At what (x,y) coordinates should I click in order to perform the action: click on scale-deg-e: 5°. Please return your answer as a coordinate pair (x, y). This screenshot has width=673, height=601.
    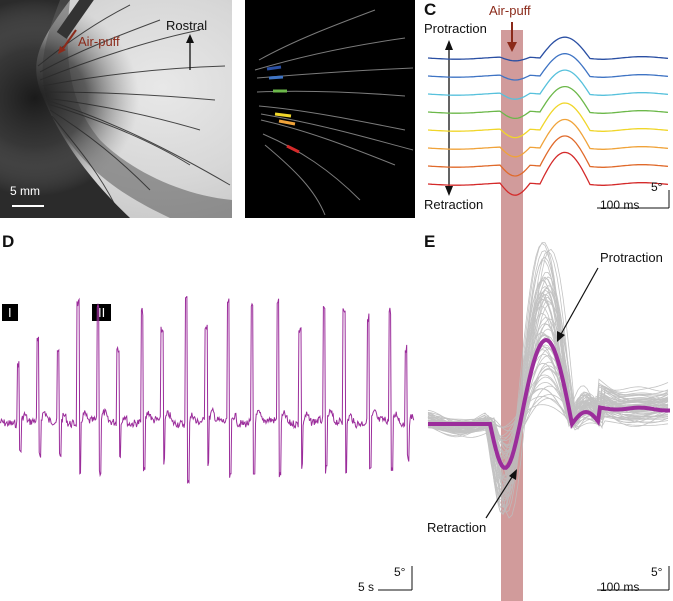
    Looking at the image, I should click on (657, 572).